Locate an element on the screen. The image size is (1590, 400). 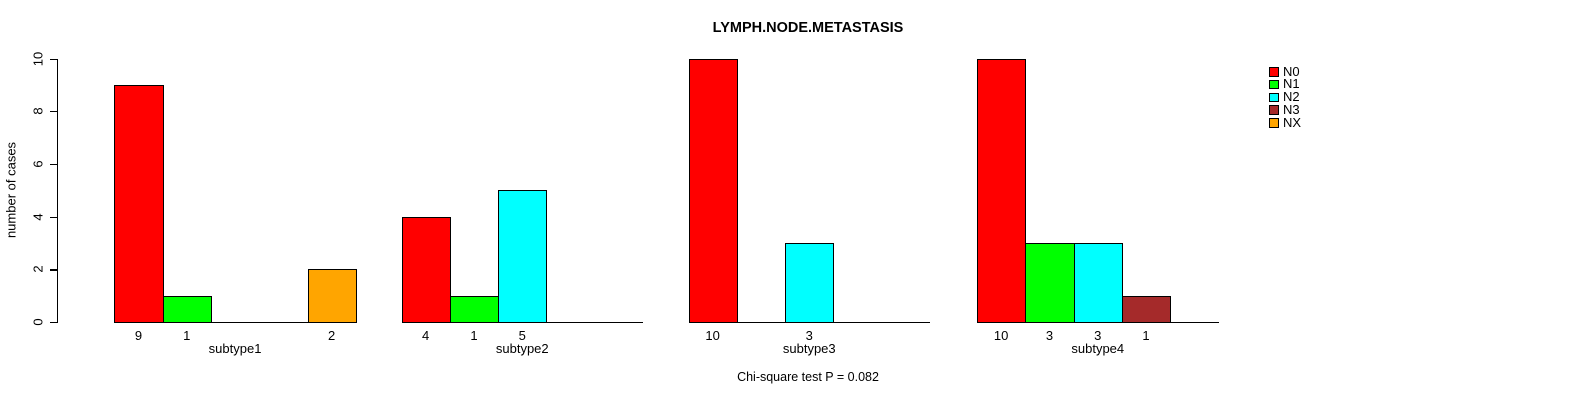
legend-item-N3: N3 is located at coordinates (1285, 109).